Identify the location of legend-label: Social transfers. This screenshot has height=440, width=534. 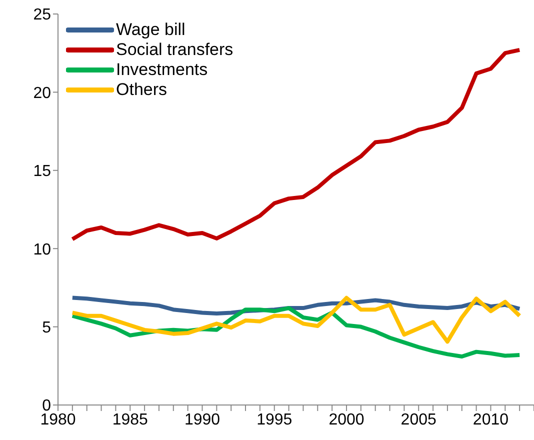
(175, 50).